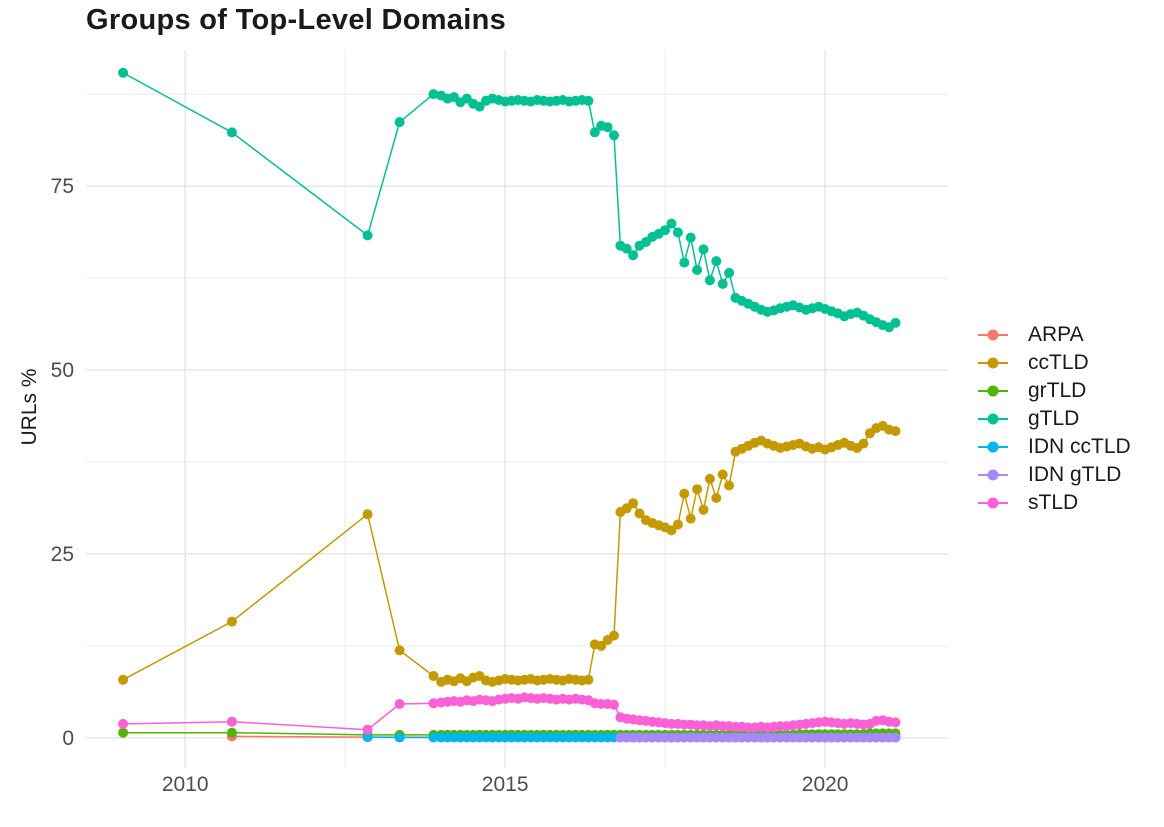 The width and height of the screenshot is (1164, 827). What do you see at coordinates (185, 784) in the screenshot?
I see `x-tick-label: 2010` at bounding box center [185, 784].